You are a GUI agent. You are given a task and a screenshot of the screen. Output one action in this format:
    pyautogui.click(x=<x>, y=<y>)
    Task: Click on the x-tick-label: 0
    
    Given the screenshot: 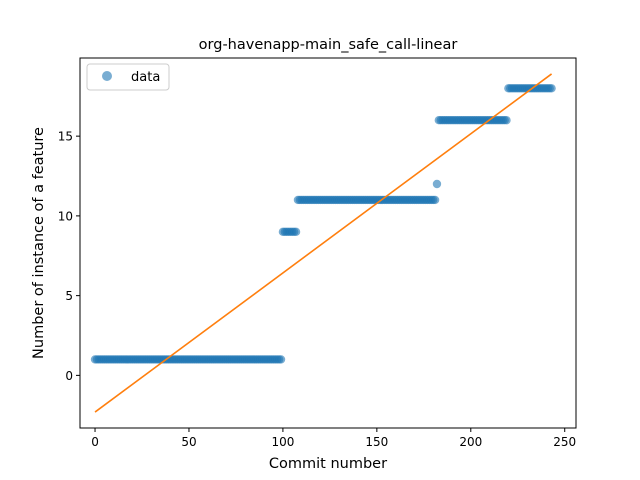 What is the action you would take?
    pyautogui.click(x=95, y=442)
    